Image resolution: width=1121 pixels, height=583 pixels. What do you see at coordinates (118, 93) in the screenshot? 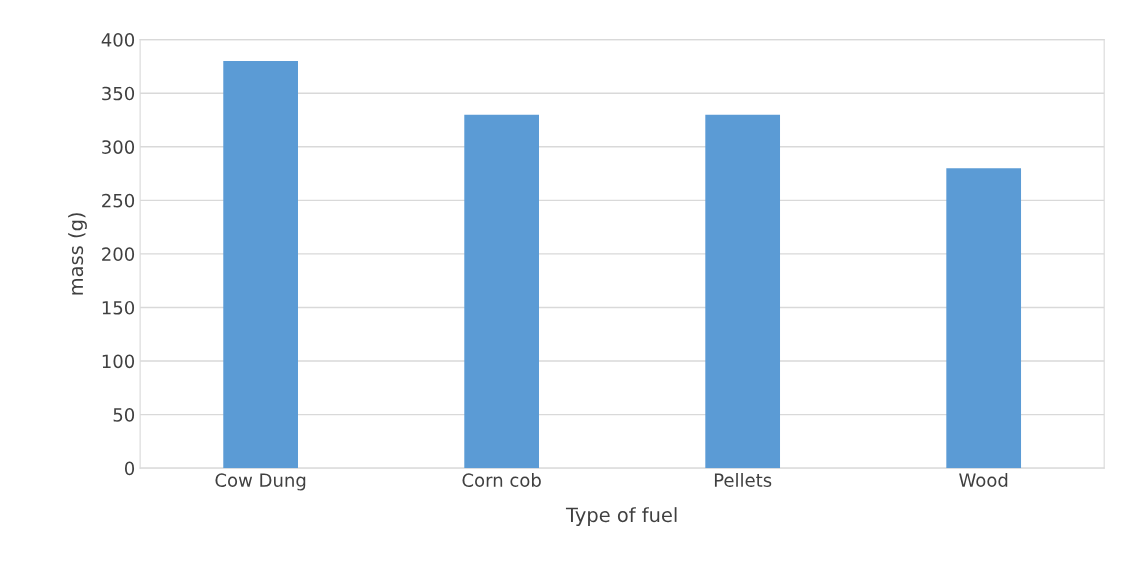
I see `y-tick-label: 350` at bounding box center [118, 93].